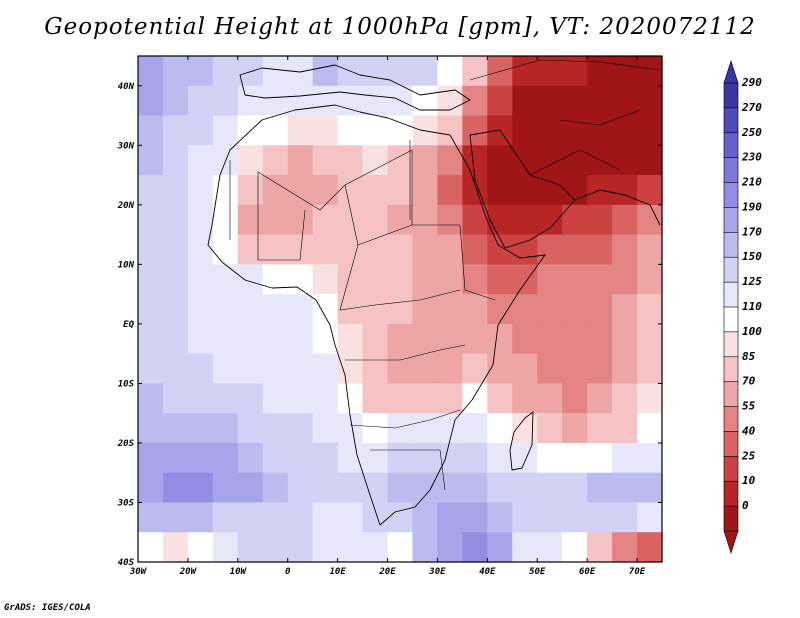  What do you see at coordinates (751, 157) in the screenshot?
I see `colorbar-label: 230` at bounding box center [751, 157].